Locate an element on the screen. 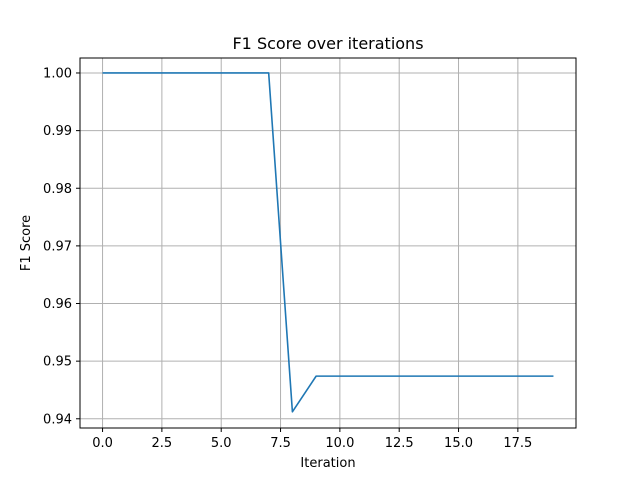 This screenshot has height=484, width=640. x-tick-label: 2.5 is located at coordinates (162, 443).